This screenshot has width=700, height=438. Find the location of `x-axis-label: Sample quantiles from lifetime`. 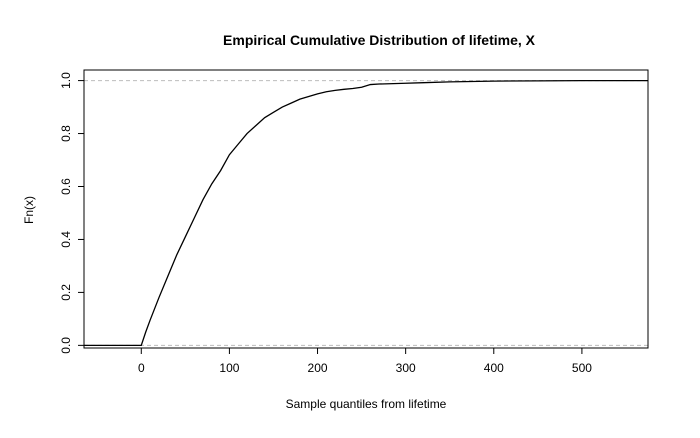

x-axis-label: Sample quantiles from lifetime is located at coordinates (366, 404).